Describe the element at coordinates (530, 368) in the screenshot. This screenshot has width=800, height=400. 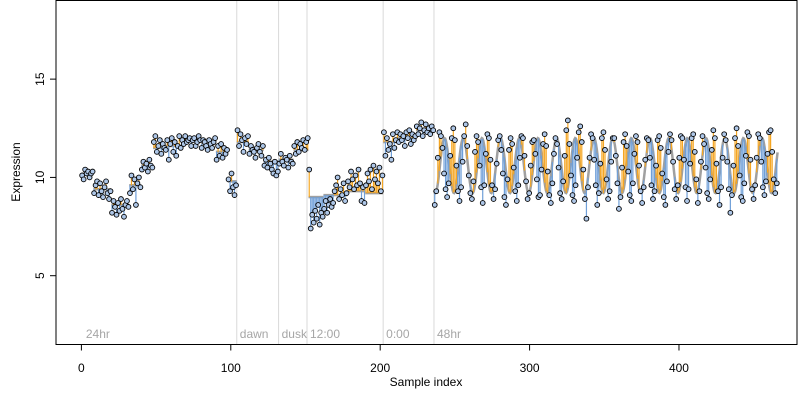
I see `x-tick-label: 300` at that location.